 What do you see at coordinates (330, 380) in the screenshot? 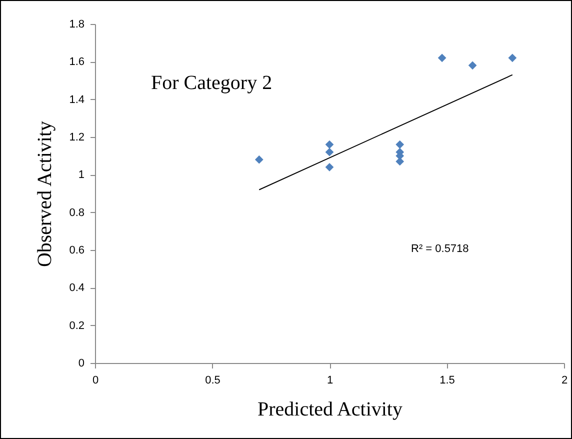
I see `x-tick-label: 1` at bounding box center [330, 380].